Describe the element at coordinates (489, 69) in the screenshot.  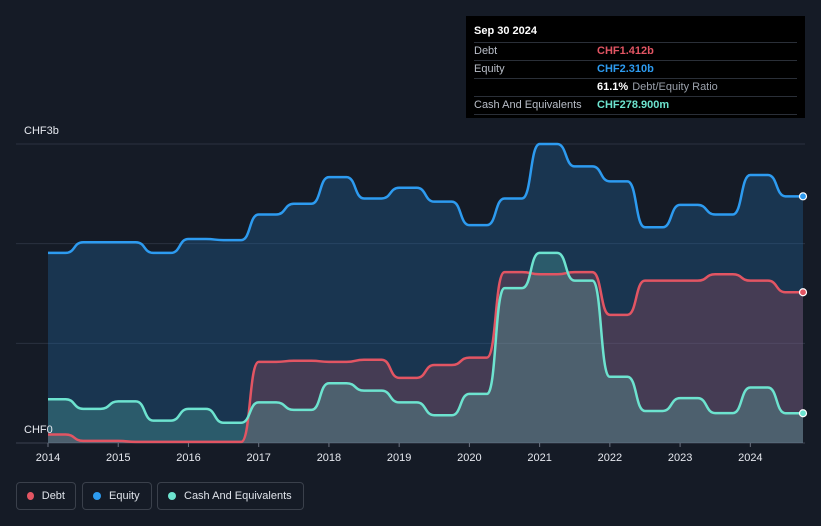
I see `tooltip-equity-label: Equity` at that location.